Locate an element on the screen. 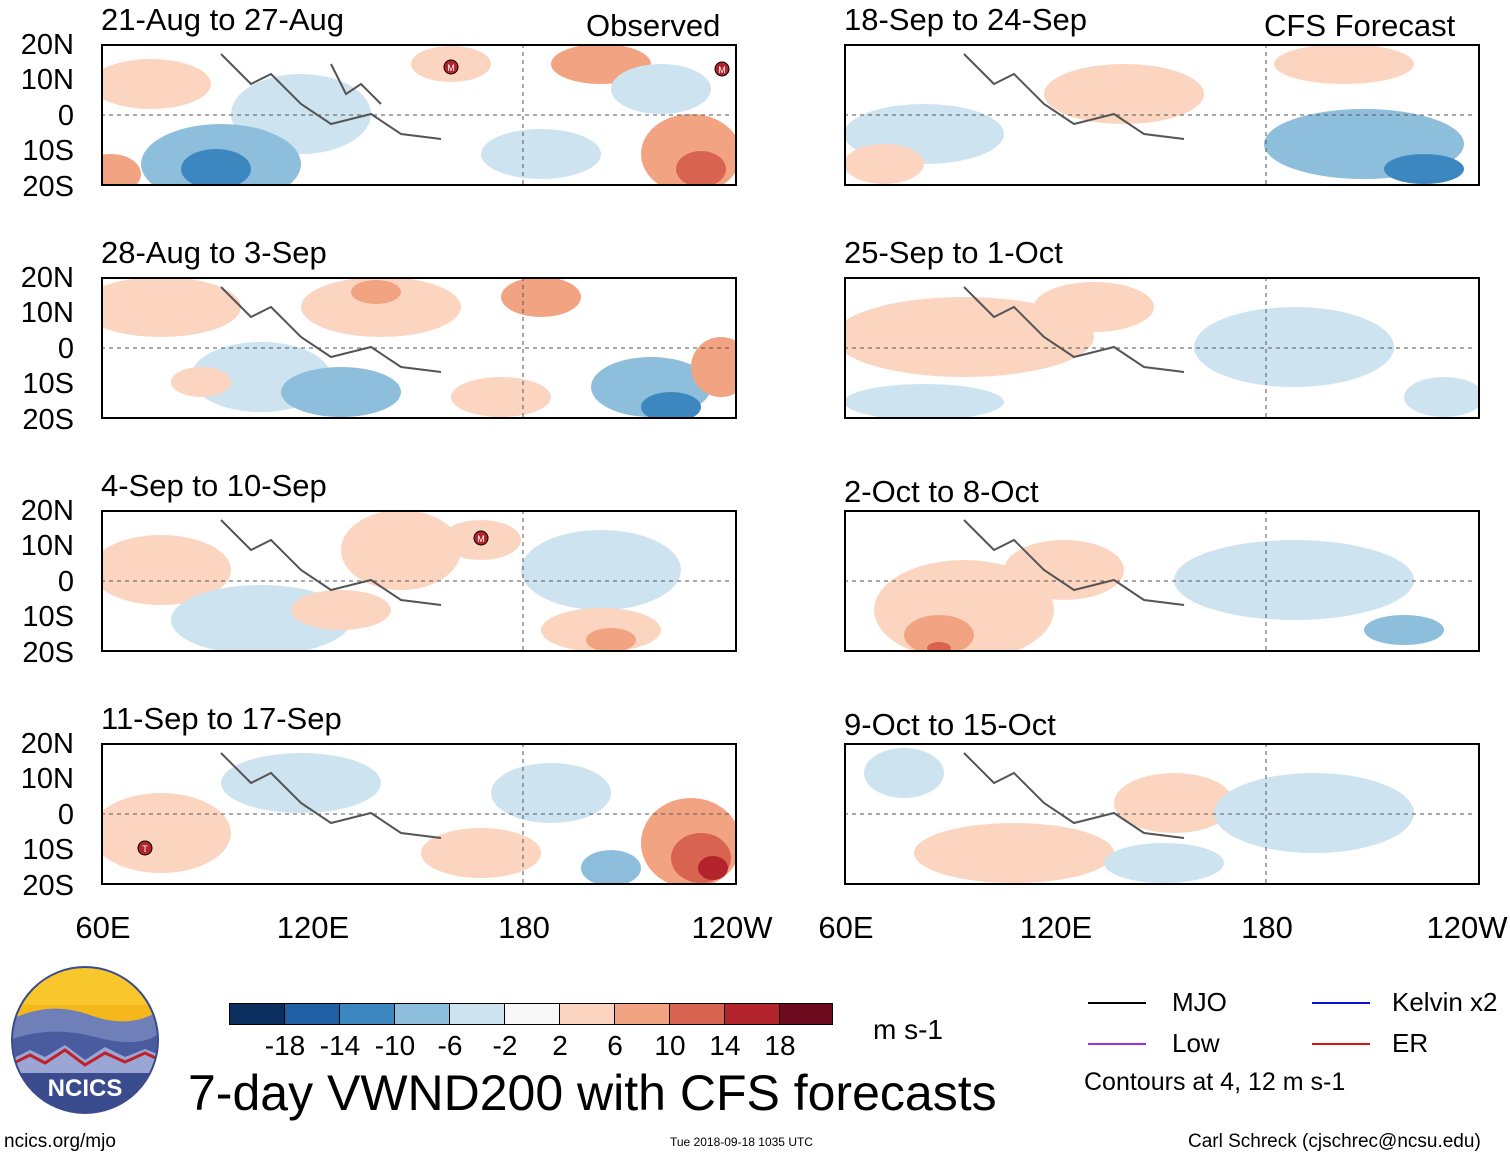  legend-low-line is located at coordinates (1117, 1044).